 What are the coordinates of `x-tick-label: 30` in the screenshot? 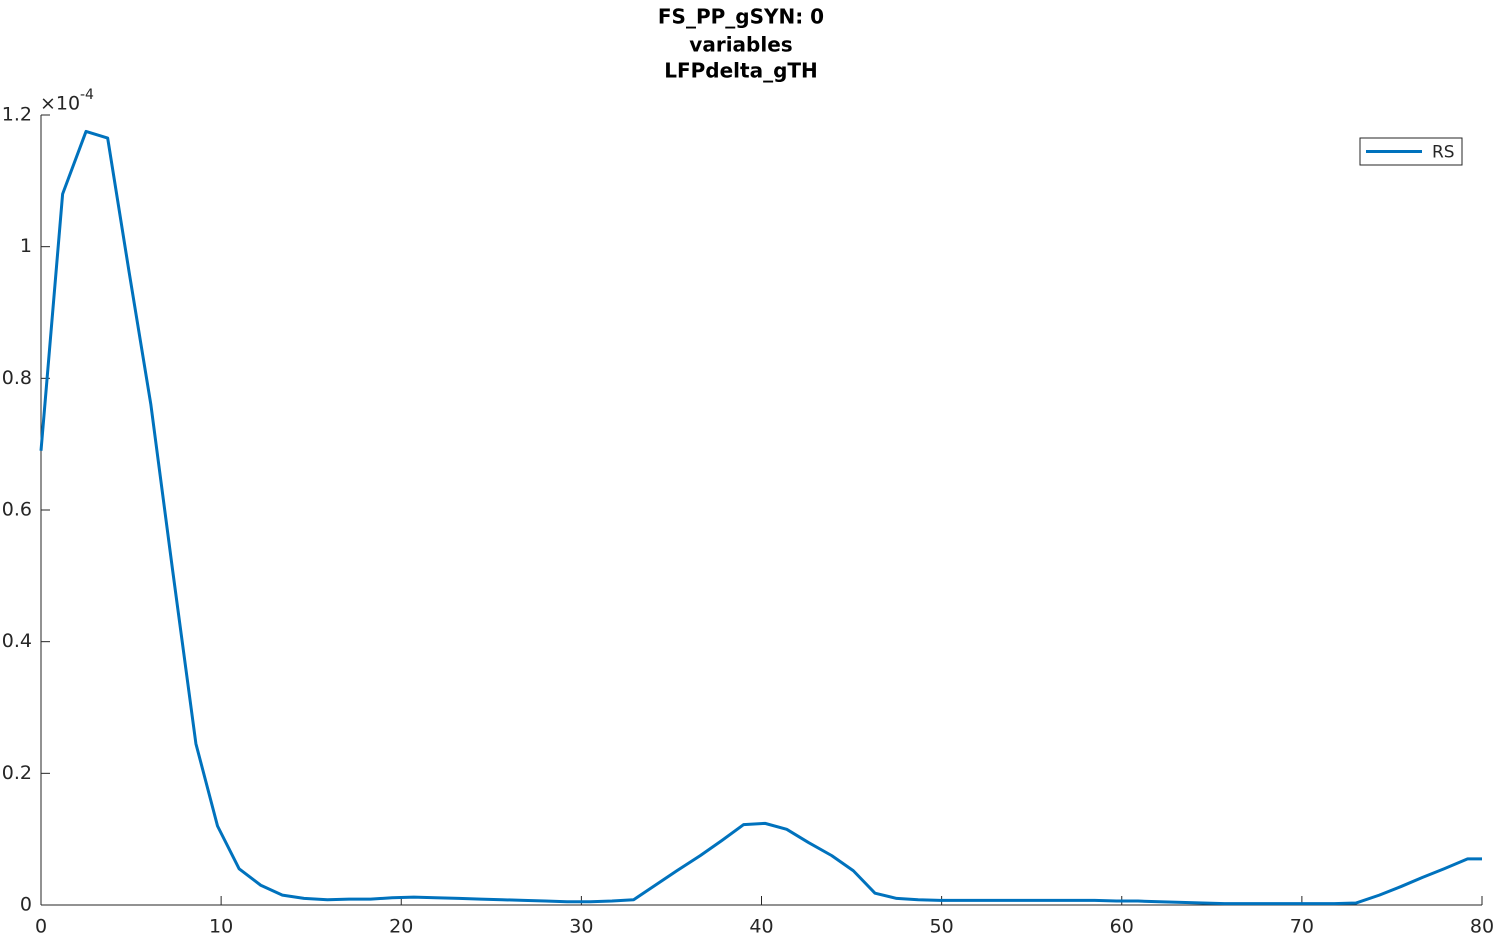 It's located at (581, 927).